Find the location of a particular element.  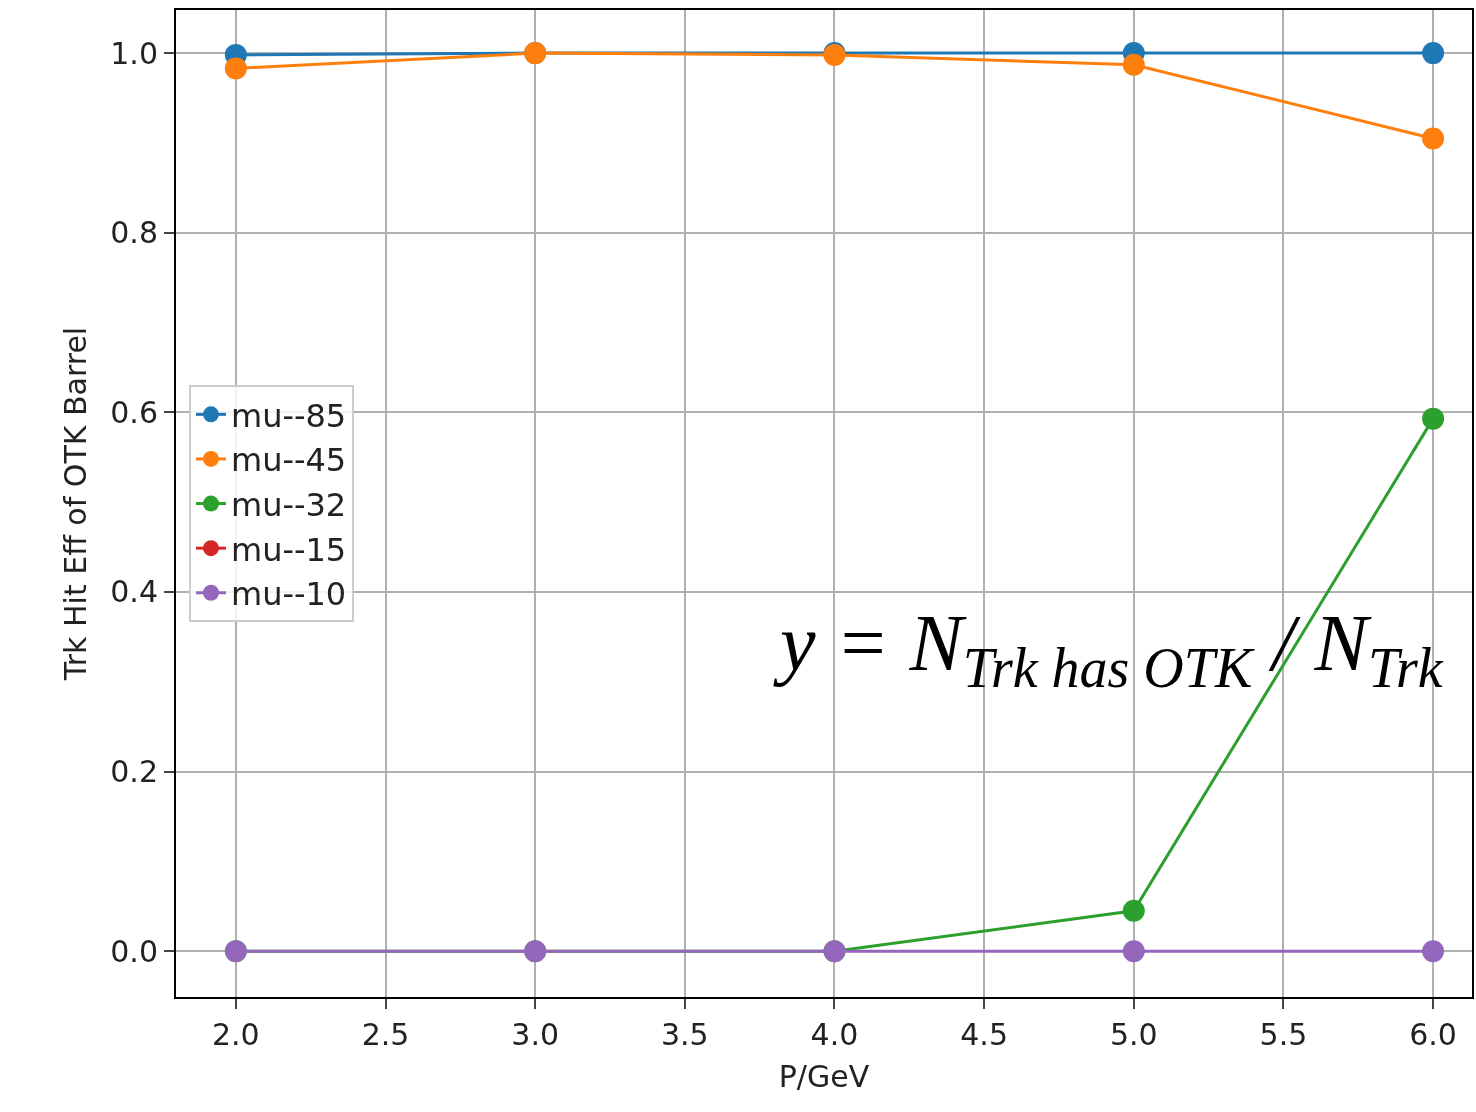

legend-label: mu--15 is located at coordinates (288, 549).